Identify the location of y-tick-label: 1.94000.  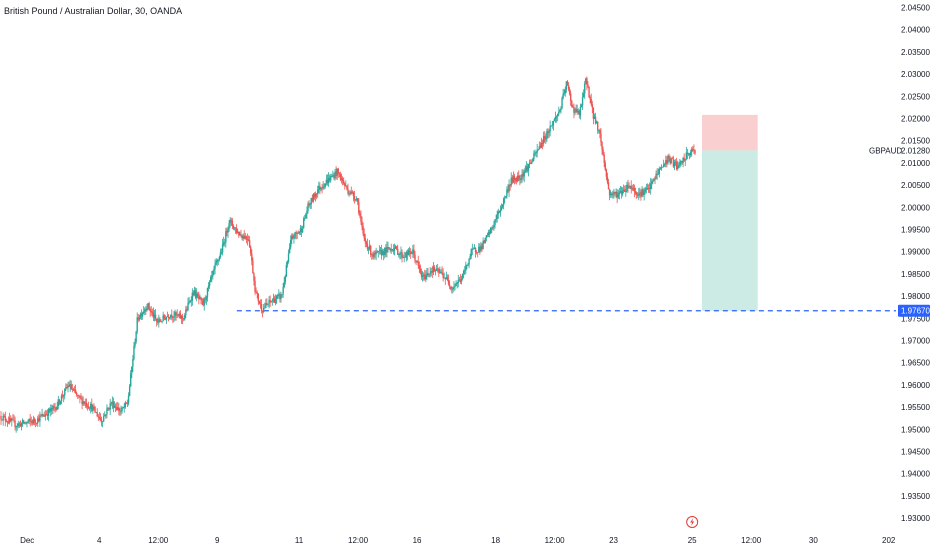
(915, 474).